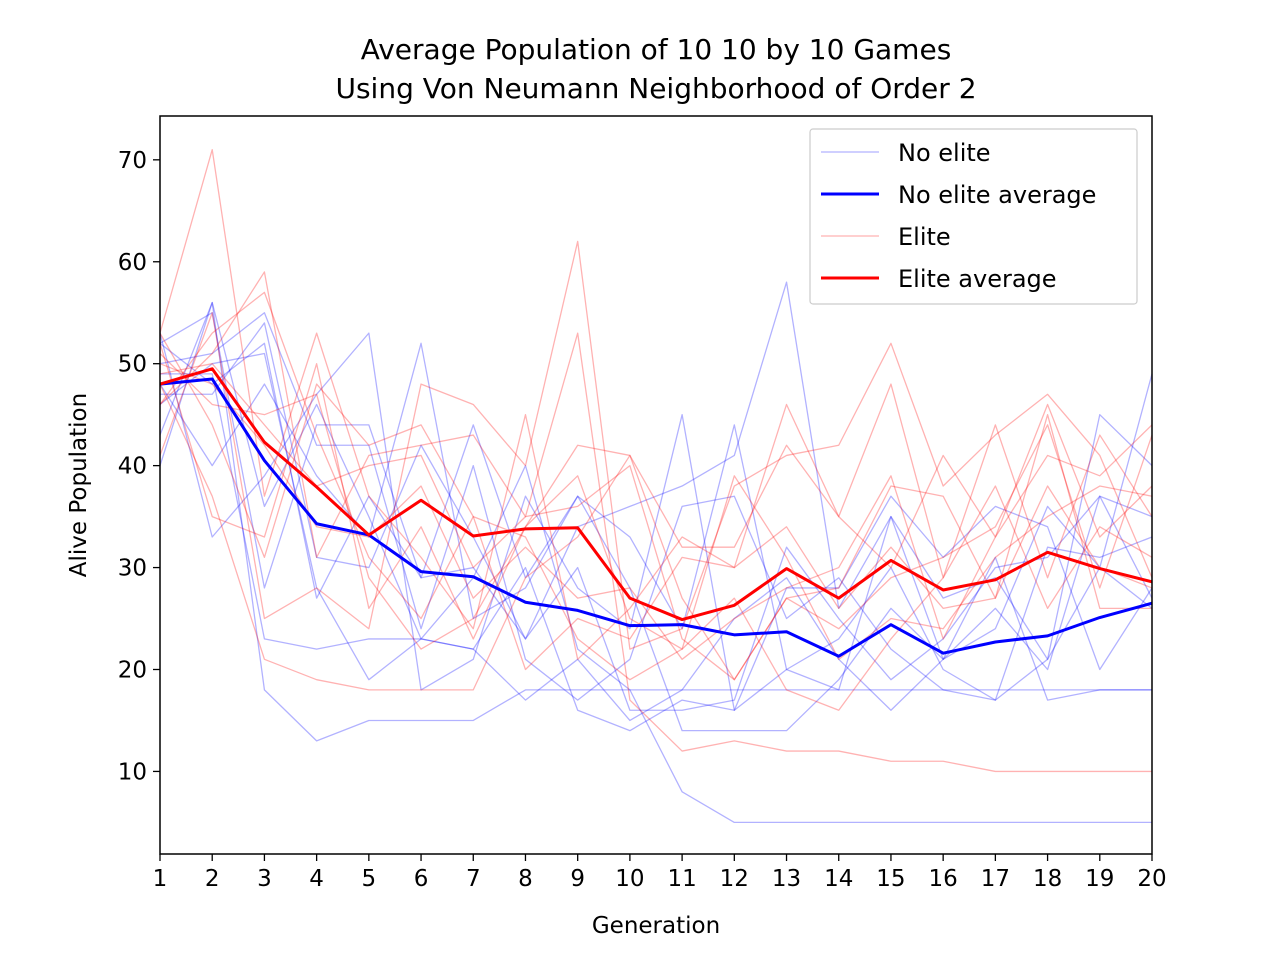  Describe the element at coordinates (132, 772) in the screenshot. I see `y-tick-label: 10` at that location.